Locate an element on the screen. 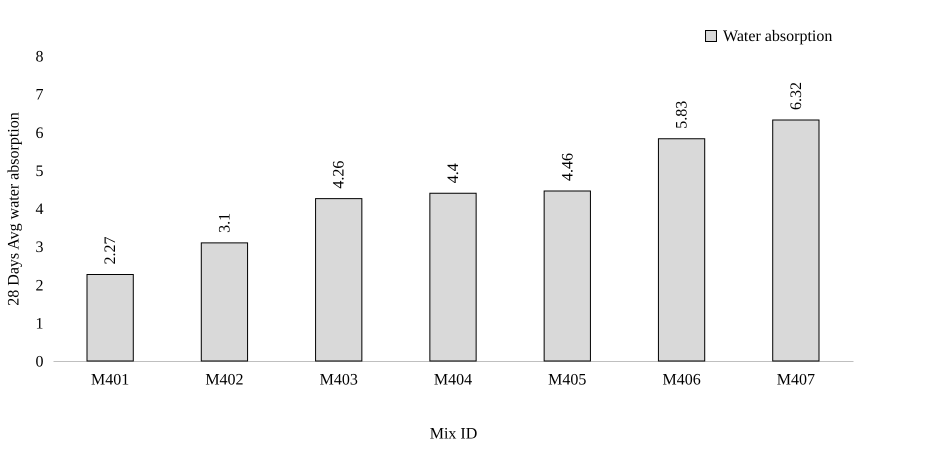  y-axis-title: 28 Days Avg water absorption is located at coordinates (14, 209).